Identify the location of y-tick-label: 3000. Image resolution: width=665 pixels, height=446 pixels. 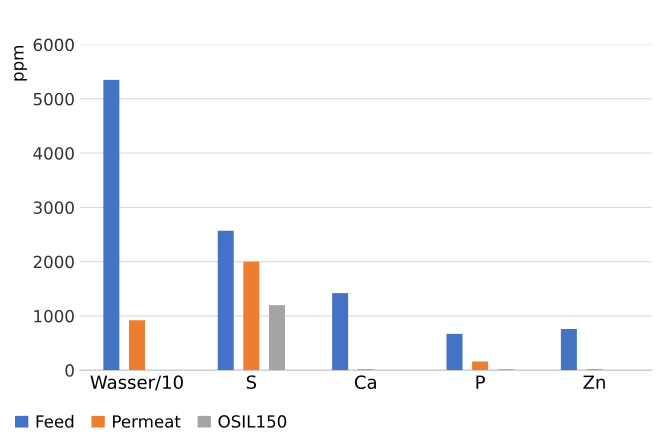
(54, 207).